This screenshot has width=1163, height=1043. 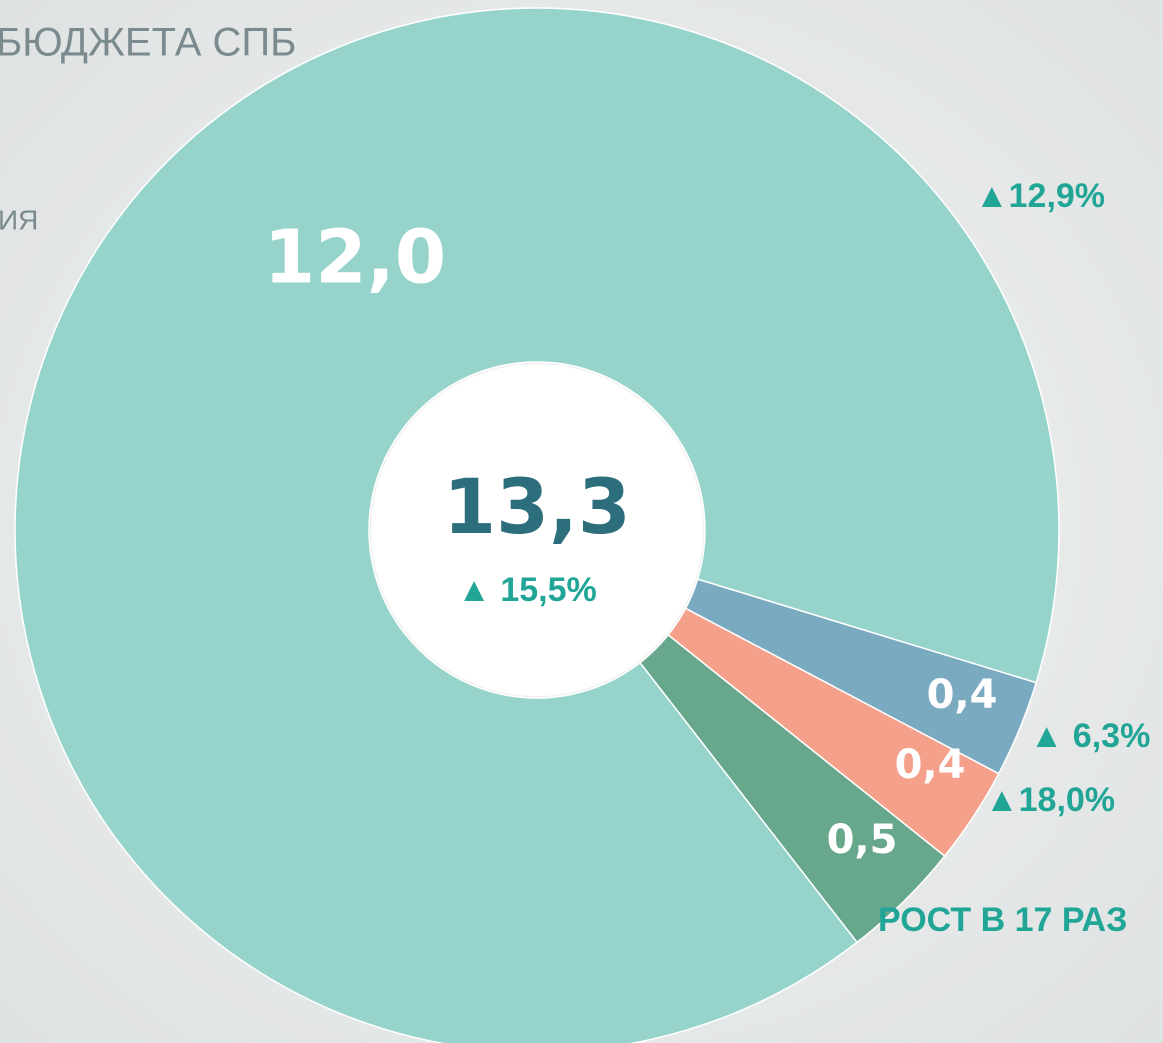 What do you see at coordinates (1090, 736) in the screenshot?
I see `change-label: ▲ 6,3%` at bounding box center [1090, 736].